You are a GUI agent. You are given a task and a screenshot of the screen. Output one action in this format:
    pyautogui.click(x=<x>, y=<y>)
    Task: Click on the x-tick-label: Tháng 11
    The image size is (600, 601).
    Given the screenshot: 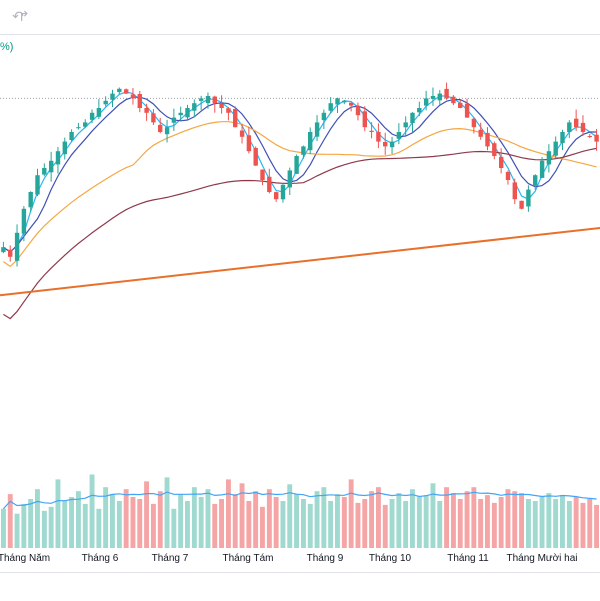 What is the action you would take?
    pyautogui.click(x=468, y=558)
    